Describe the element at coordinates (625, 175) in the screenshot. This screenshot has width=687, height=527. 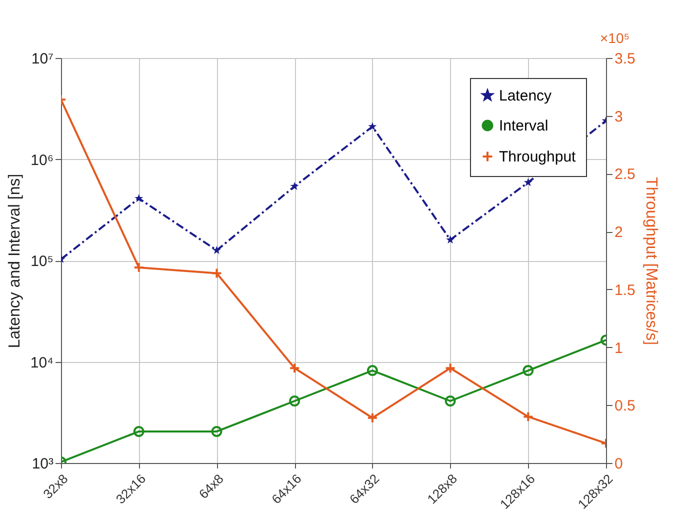
I see `y2-tick-label: 2.5` at that location.